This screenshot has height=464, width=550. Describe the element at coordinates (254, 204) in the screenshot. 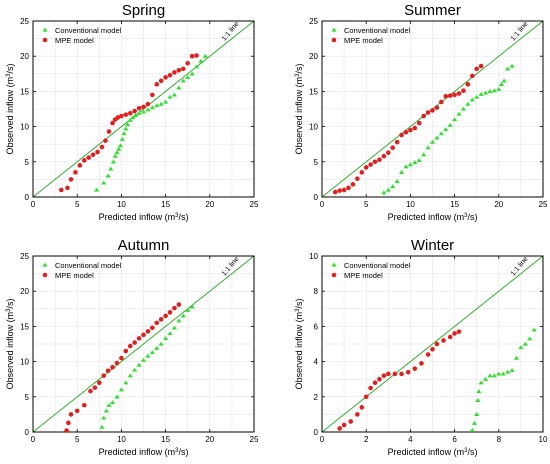

I see `x-tick-label: 25` at that location.